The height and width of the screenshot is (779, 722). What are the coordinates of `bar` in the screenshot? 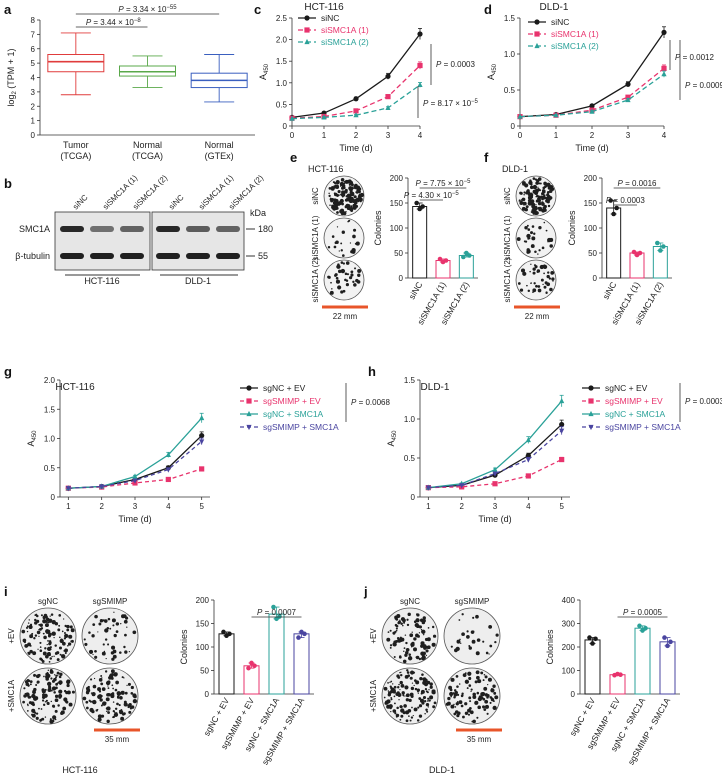 It's located at (466, 267).